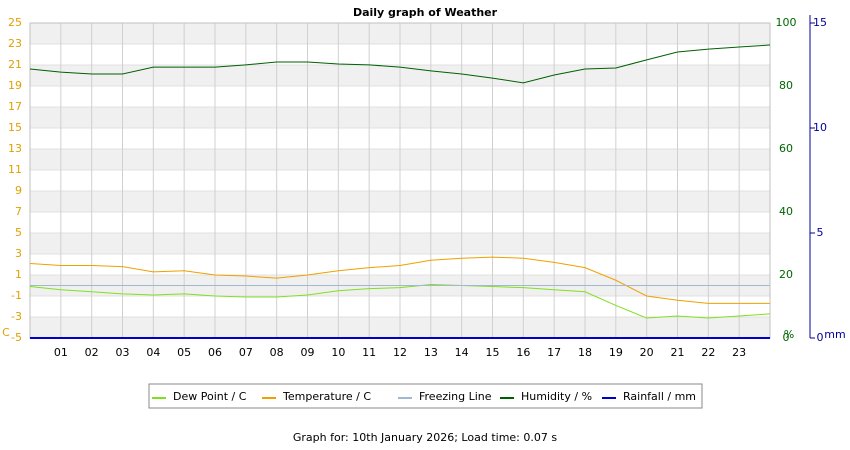  What do you see at coordinates (708, 352) in the screenshot?
I see `x-tick-label: 22` at bounding box center [708, 352].